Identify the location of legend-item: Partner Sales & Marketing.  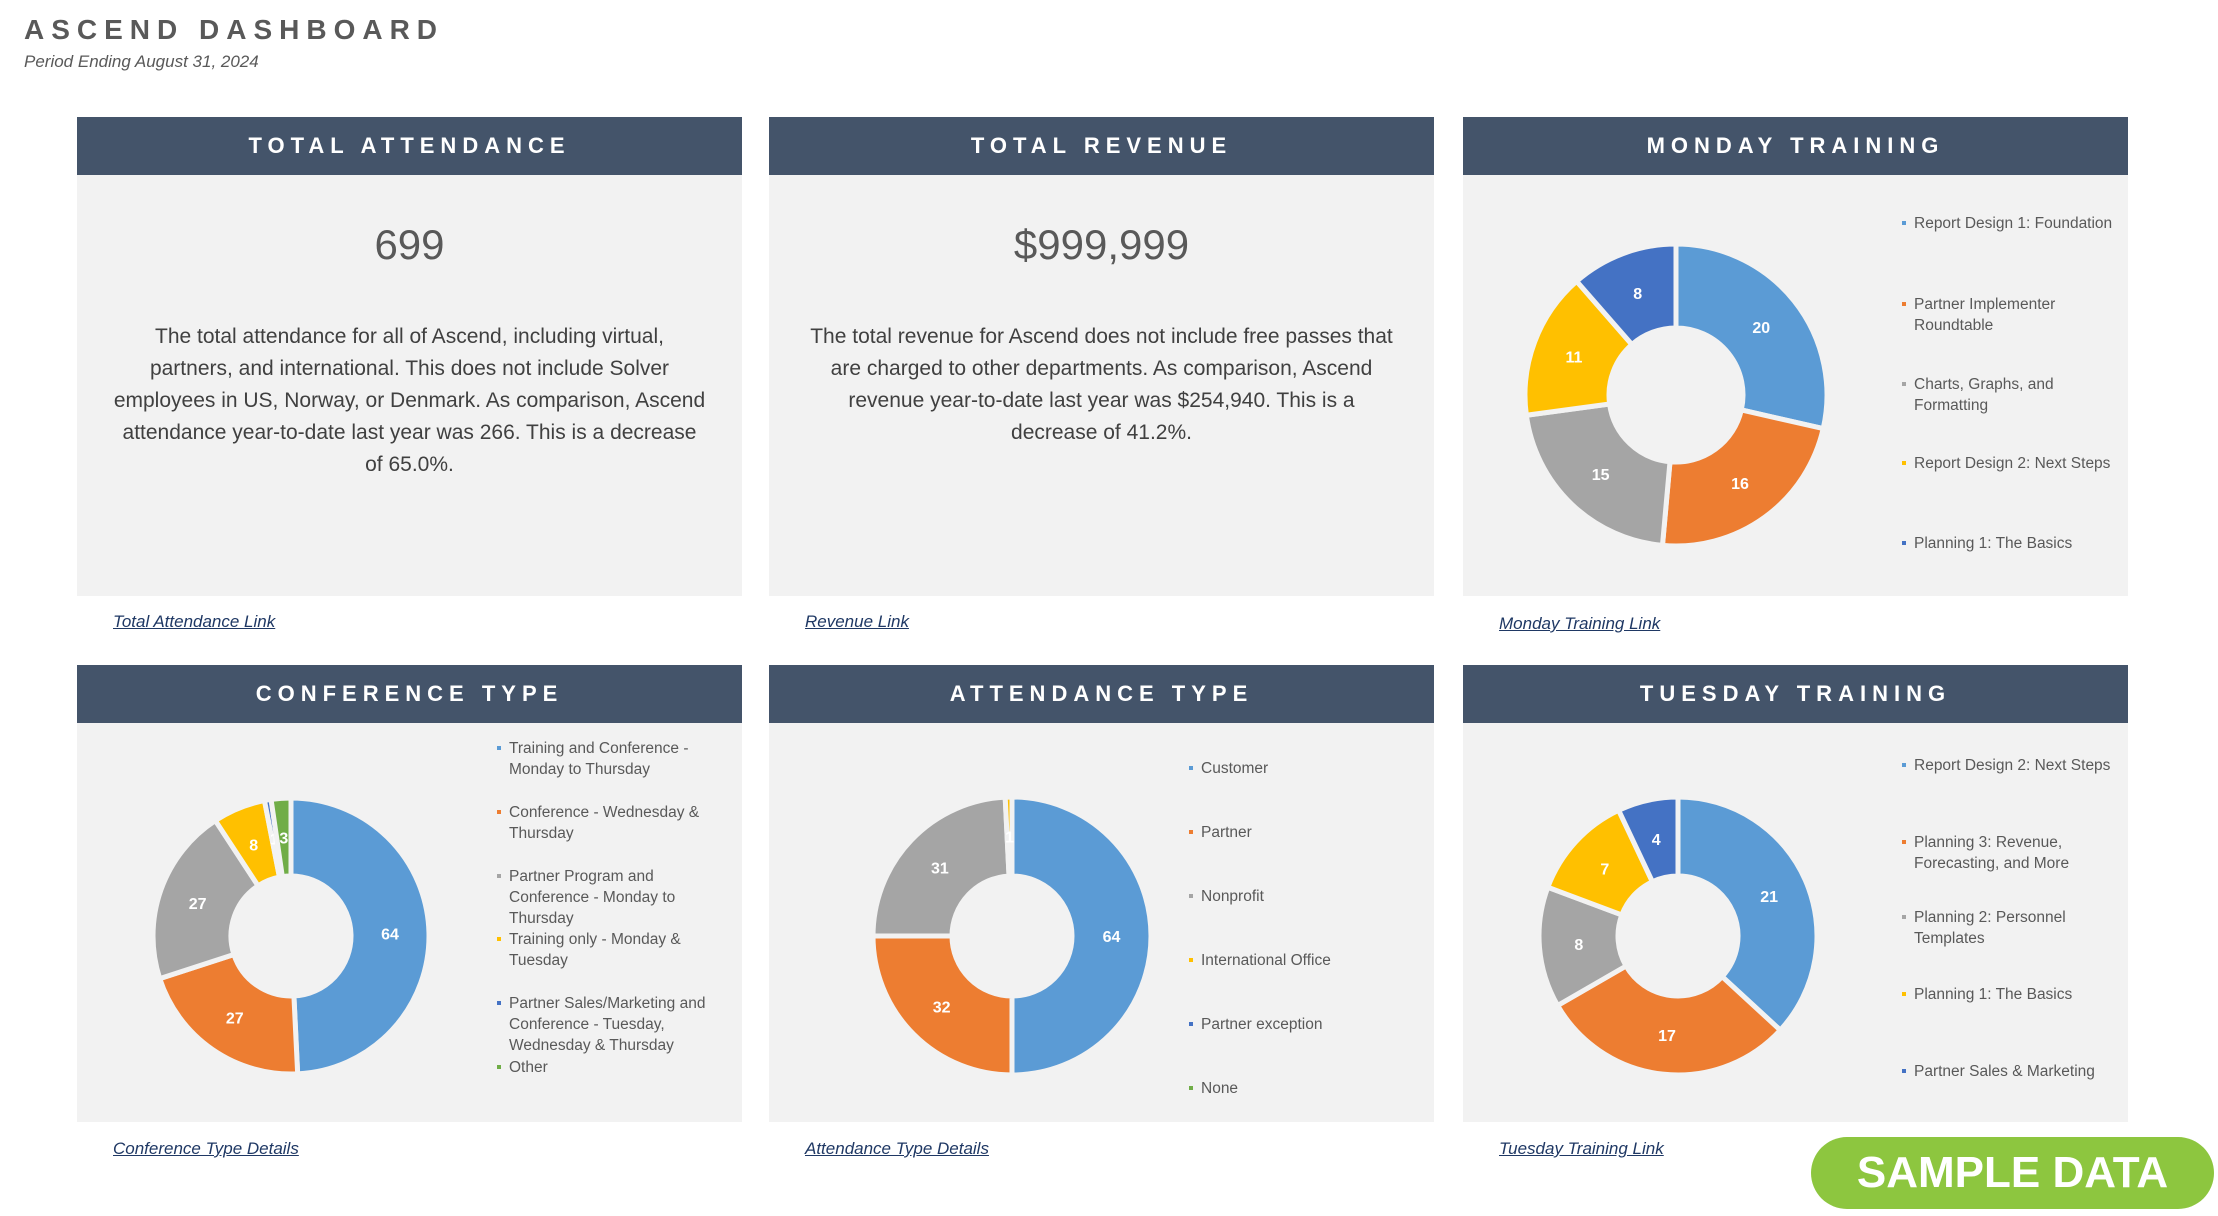
(2015, 1071).